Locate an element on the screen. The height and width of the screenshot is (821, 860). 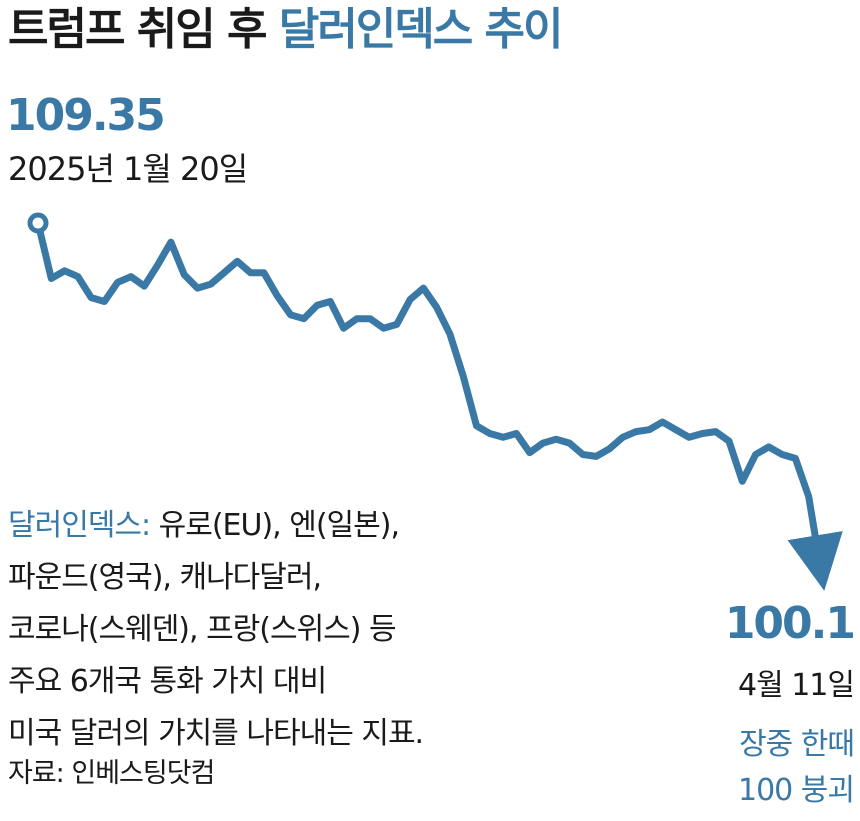
end-note-line-1: 장중 한때 is located at coordinates (797, 744).